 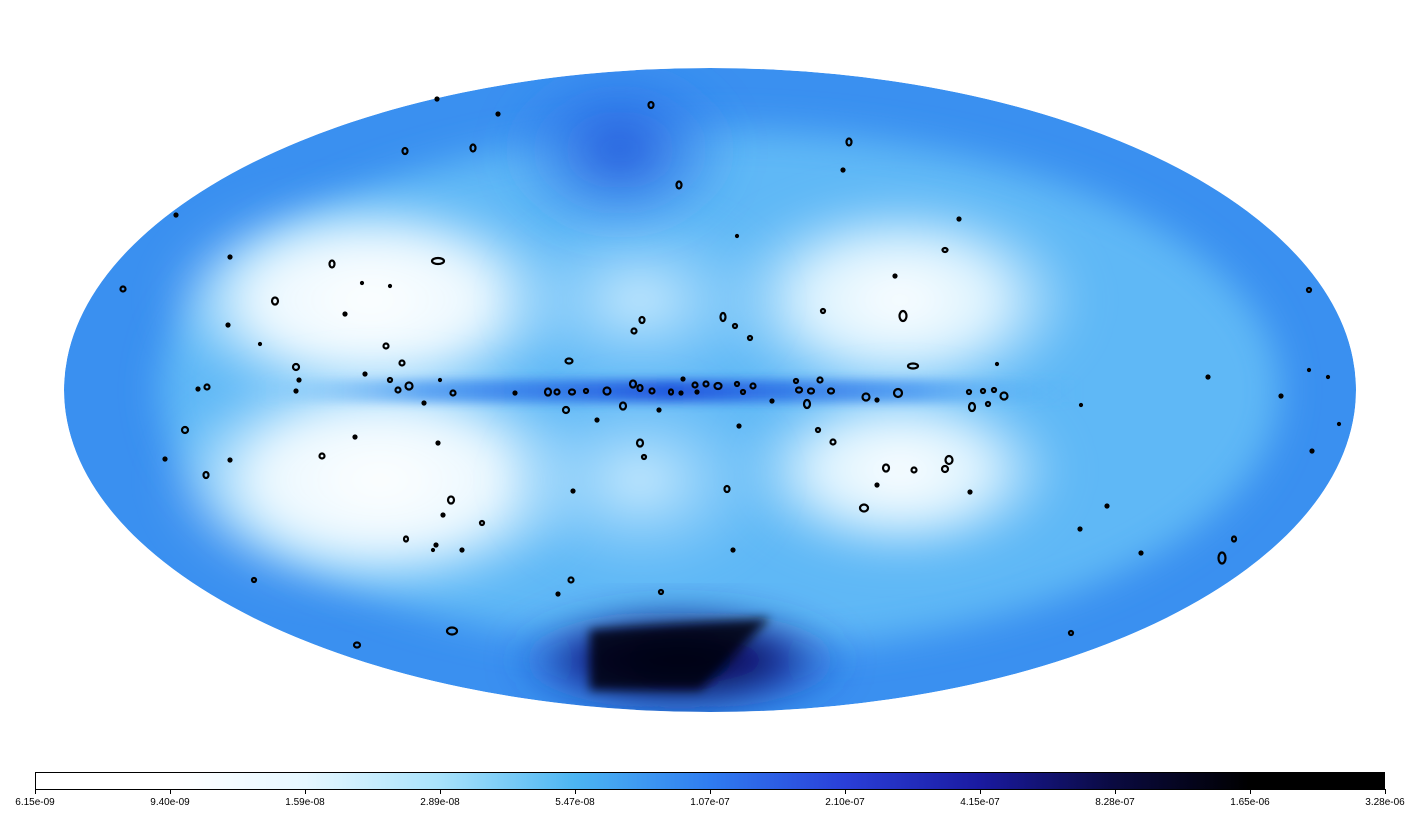 I want to click on colorbar-tick-label: 1.07e-07, so click(x=710, y=802).